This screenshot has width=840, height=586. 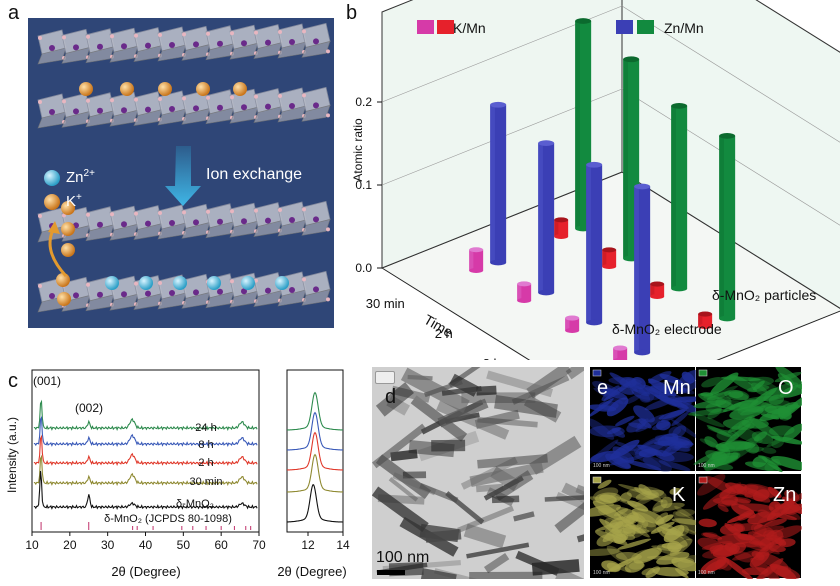 I want to click on k-ion-icon, so click(x=63, y=280).